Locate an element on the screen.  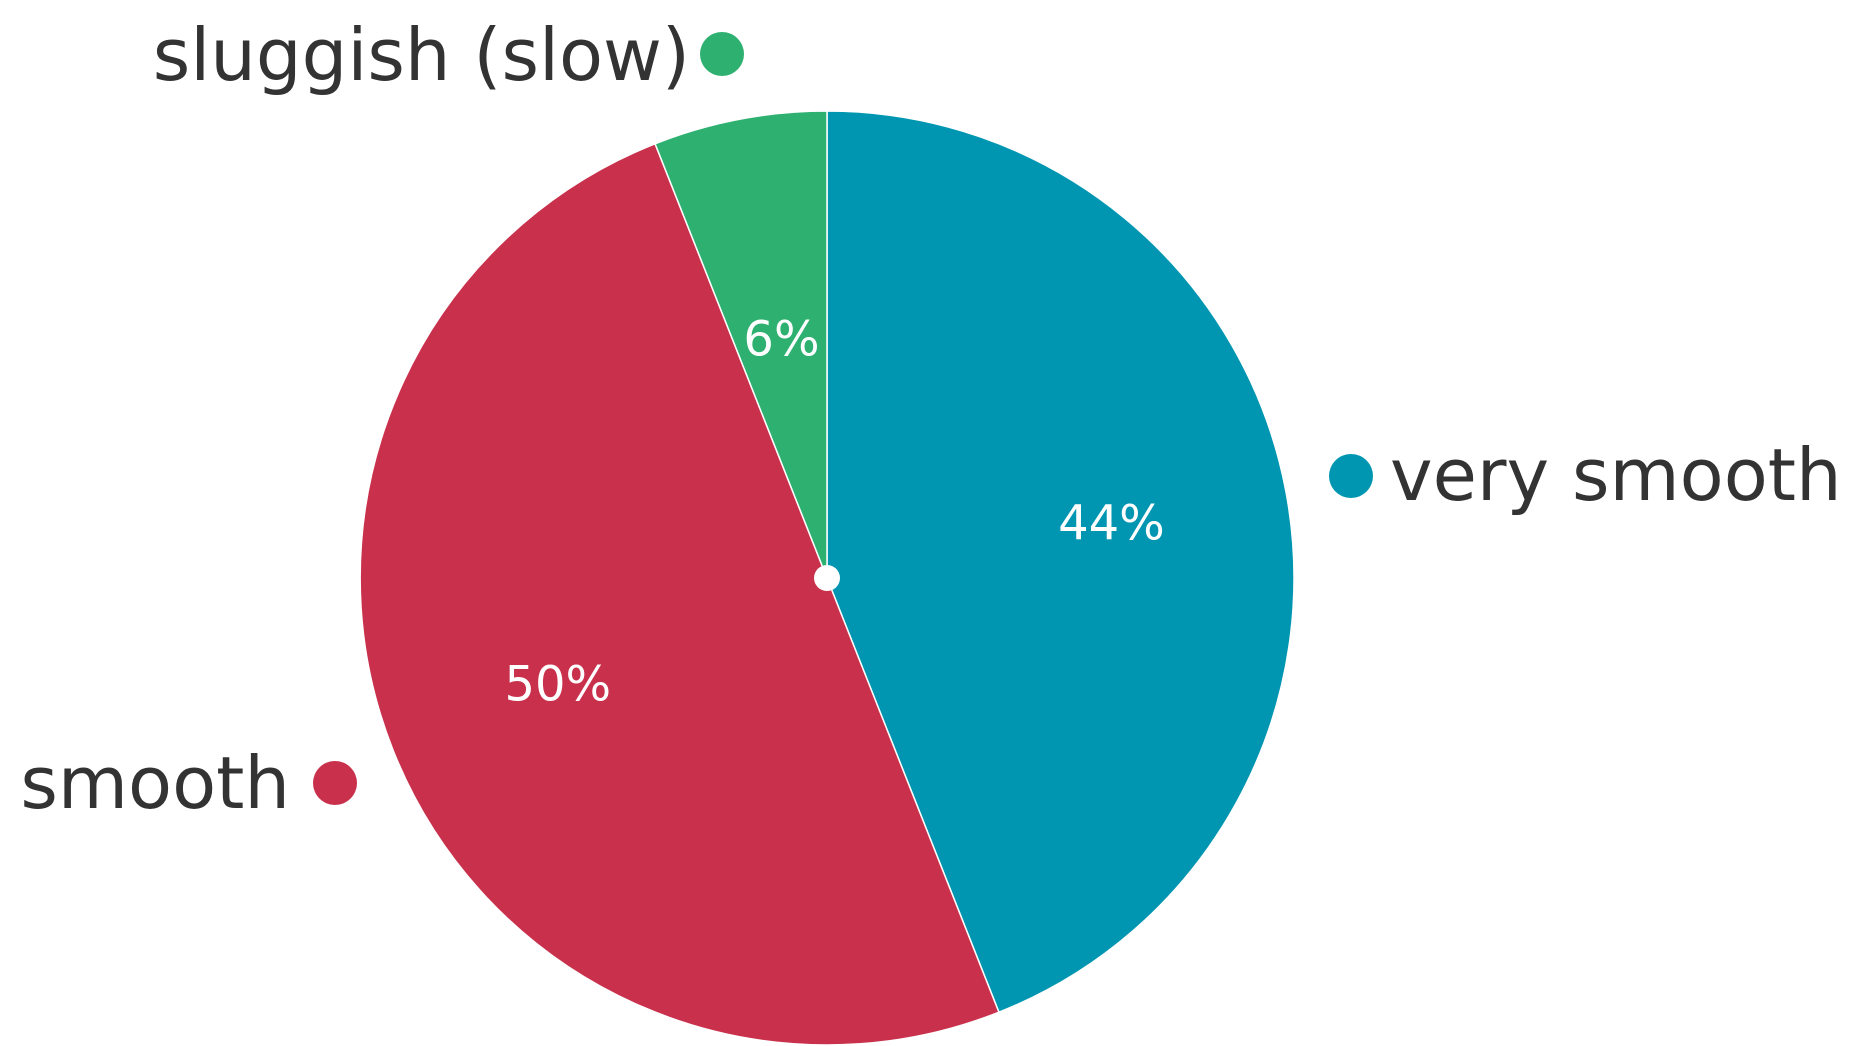
legend-label-sluggish-slow: sluggish (slow) is located at coordinates (421, 55).